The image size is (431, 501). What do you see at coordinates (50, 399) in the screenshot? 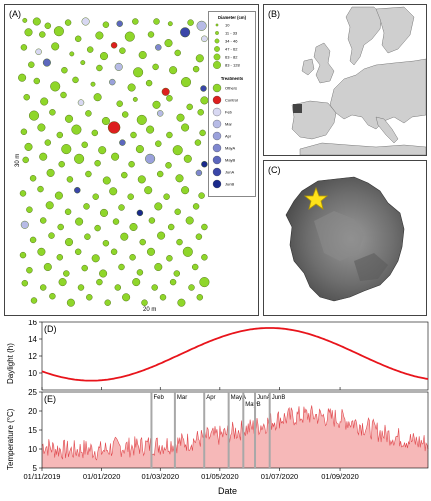
I see `panel-e-label: (E)` at bounding box center [50, 399].